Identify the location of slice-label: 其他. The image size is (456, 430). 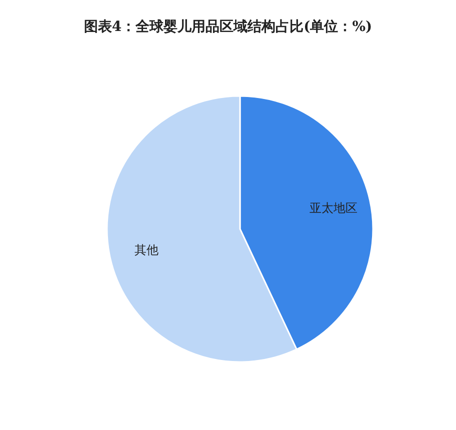
(146, 249).